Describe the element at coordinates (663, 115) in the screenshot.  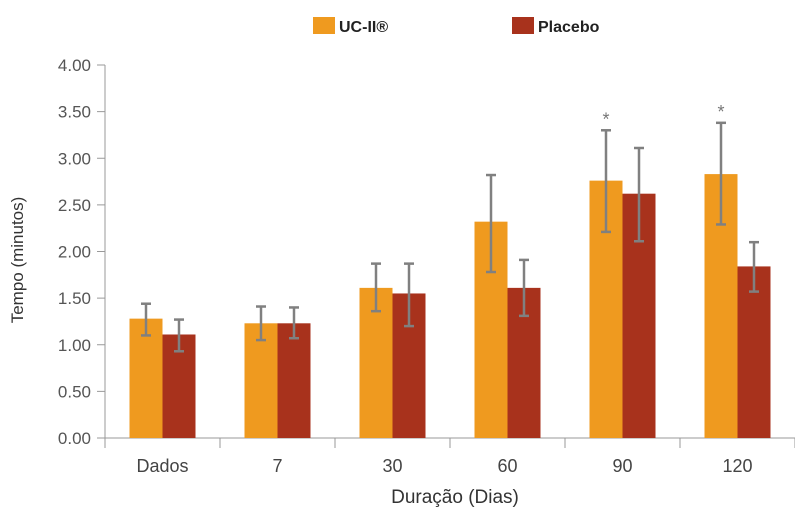
I see `significance-marks: * *` at that location.